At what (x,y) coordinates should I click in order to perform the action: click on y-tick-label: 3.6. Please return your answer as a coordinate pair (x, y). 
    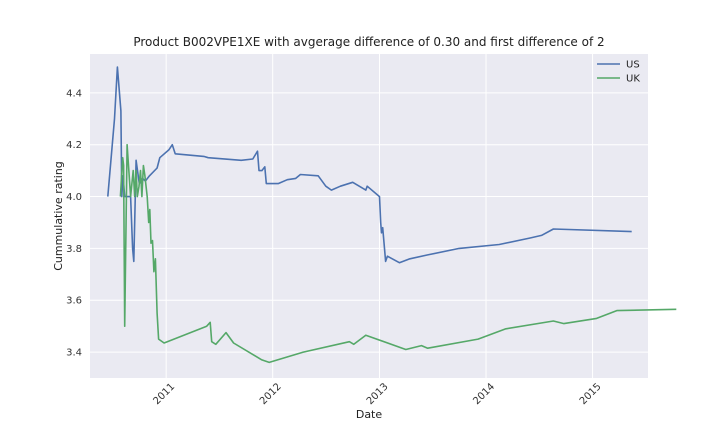
    Looking at the image, I should click on (74, 301).